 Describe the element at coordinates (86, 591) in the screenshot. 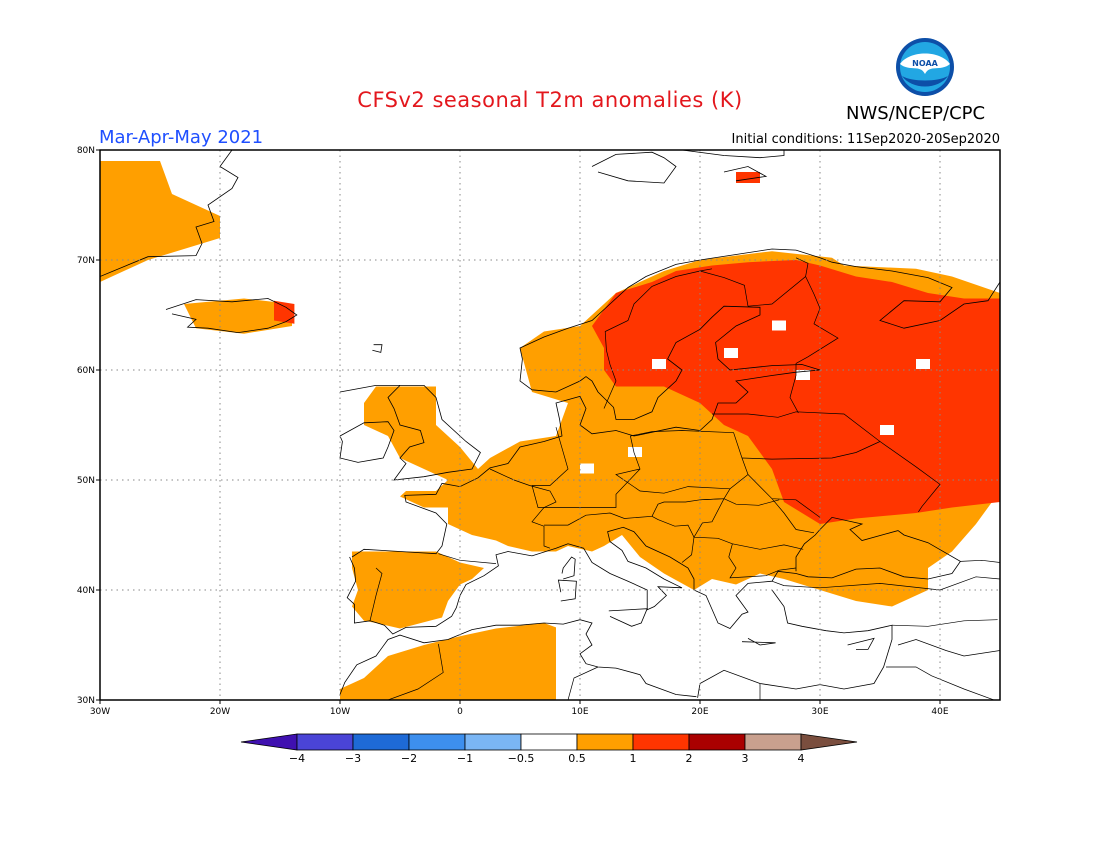

I see `lat-tick-label: 40N` at that location.